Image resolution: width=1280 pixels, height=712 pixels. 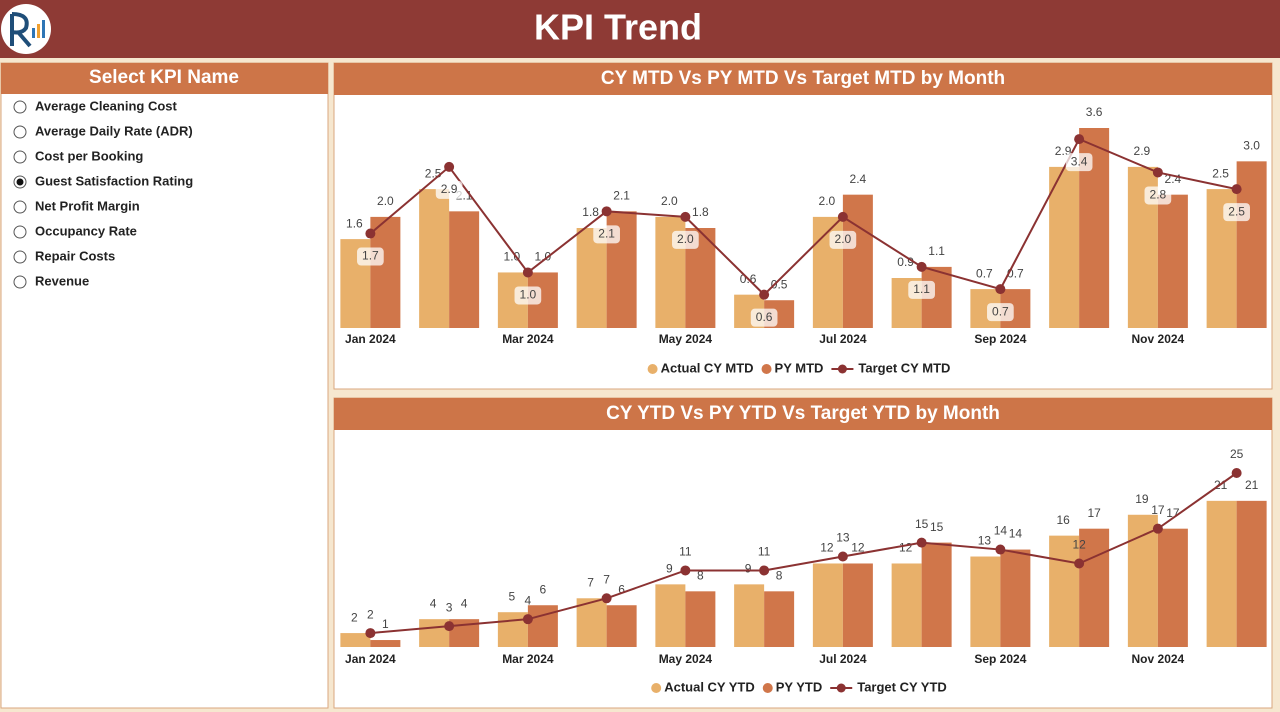 I want to click on option-label: Revenue, so click(x=62, y=280).